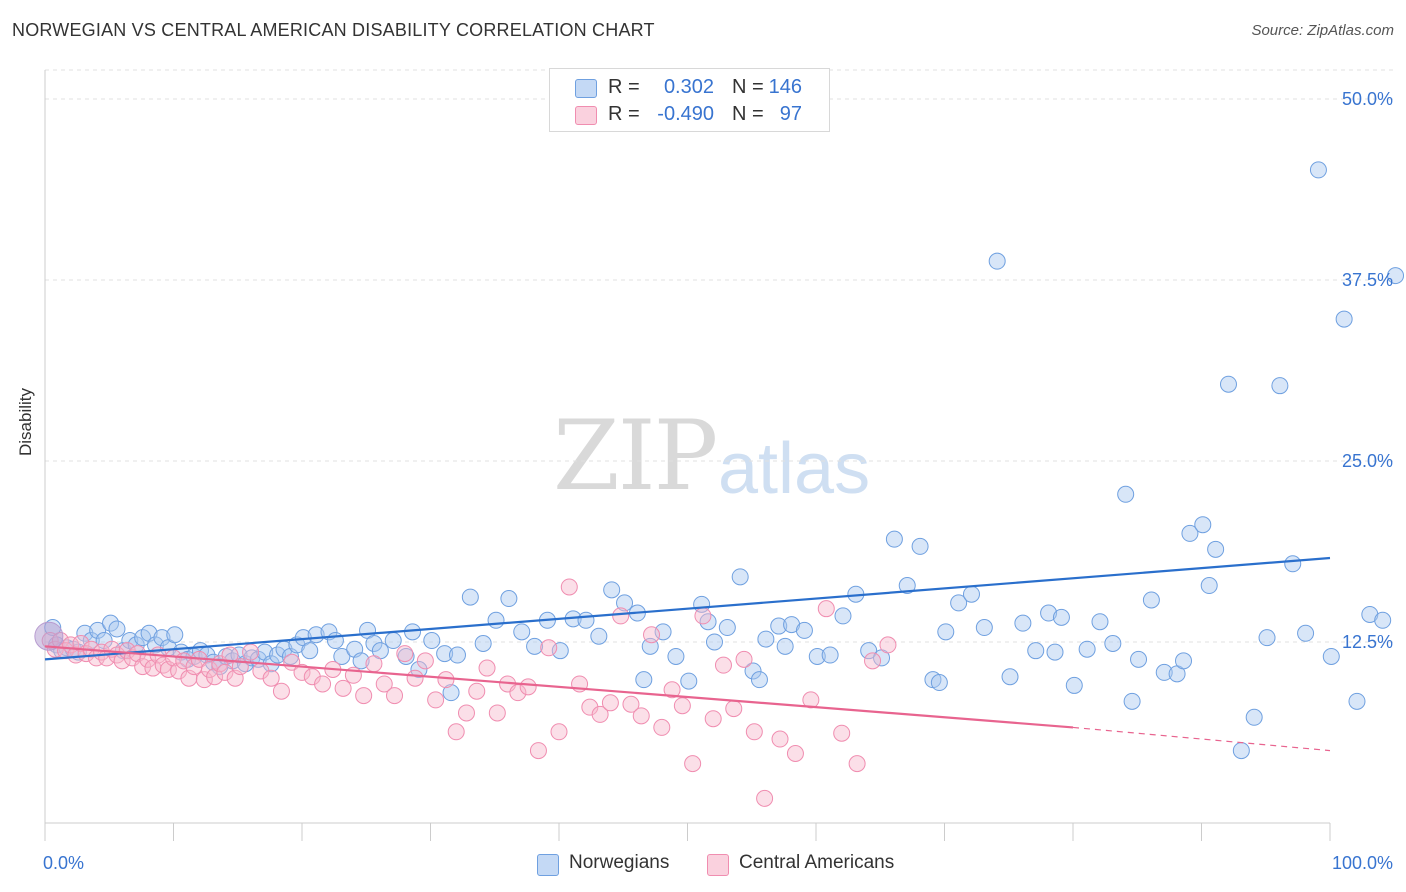 The image size is (1406, 892). Describe the element at coordinates (586, 88) in the screenshot. I see `legend-swatch-norwegians` at that location.